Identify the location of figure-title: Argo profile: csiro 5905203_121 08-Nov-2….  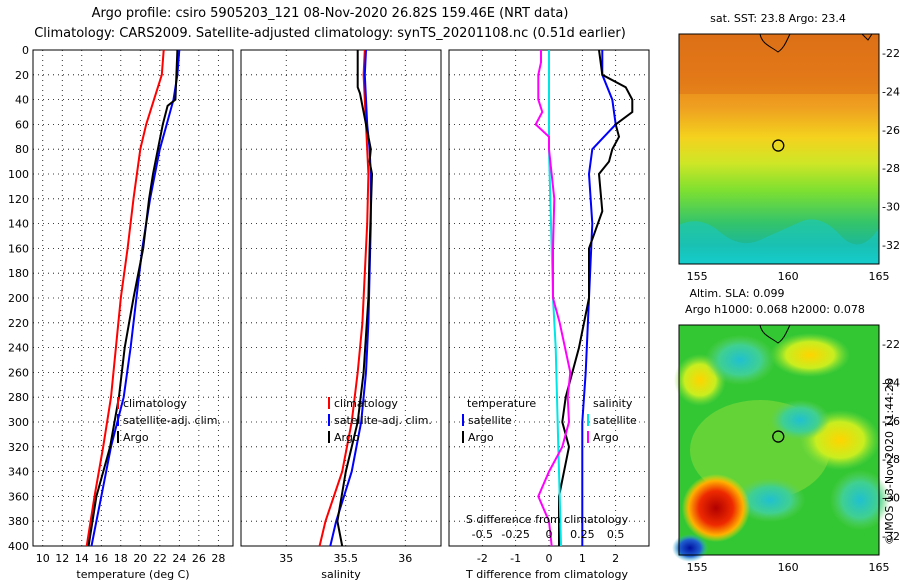
(330, 13).